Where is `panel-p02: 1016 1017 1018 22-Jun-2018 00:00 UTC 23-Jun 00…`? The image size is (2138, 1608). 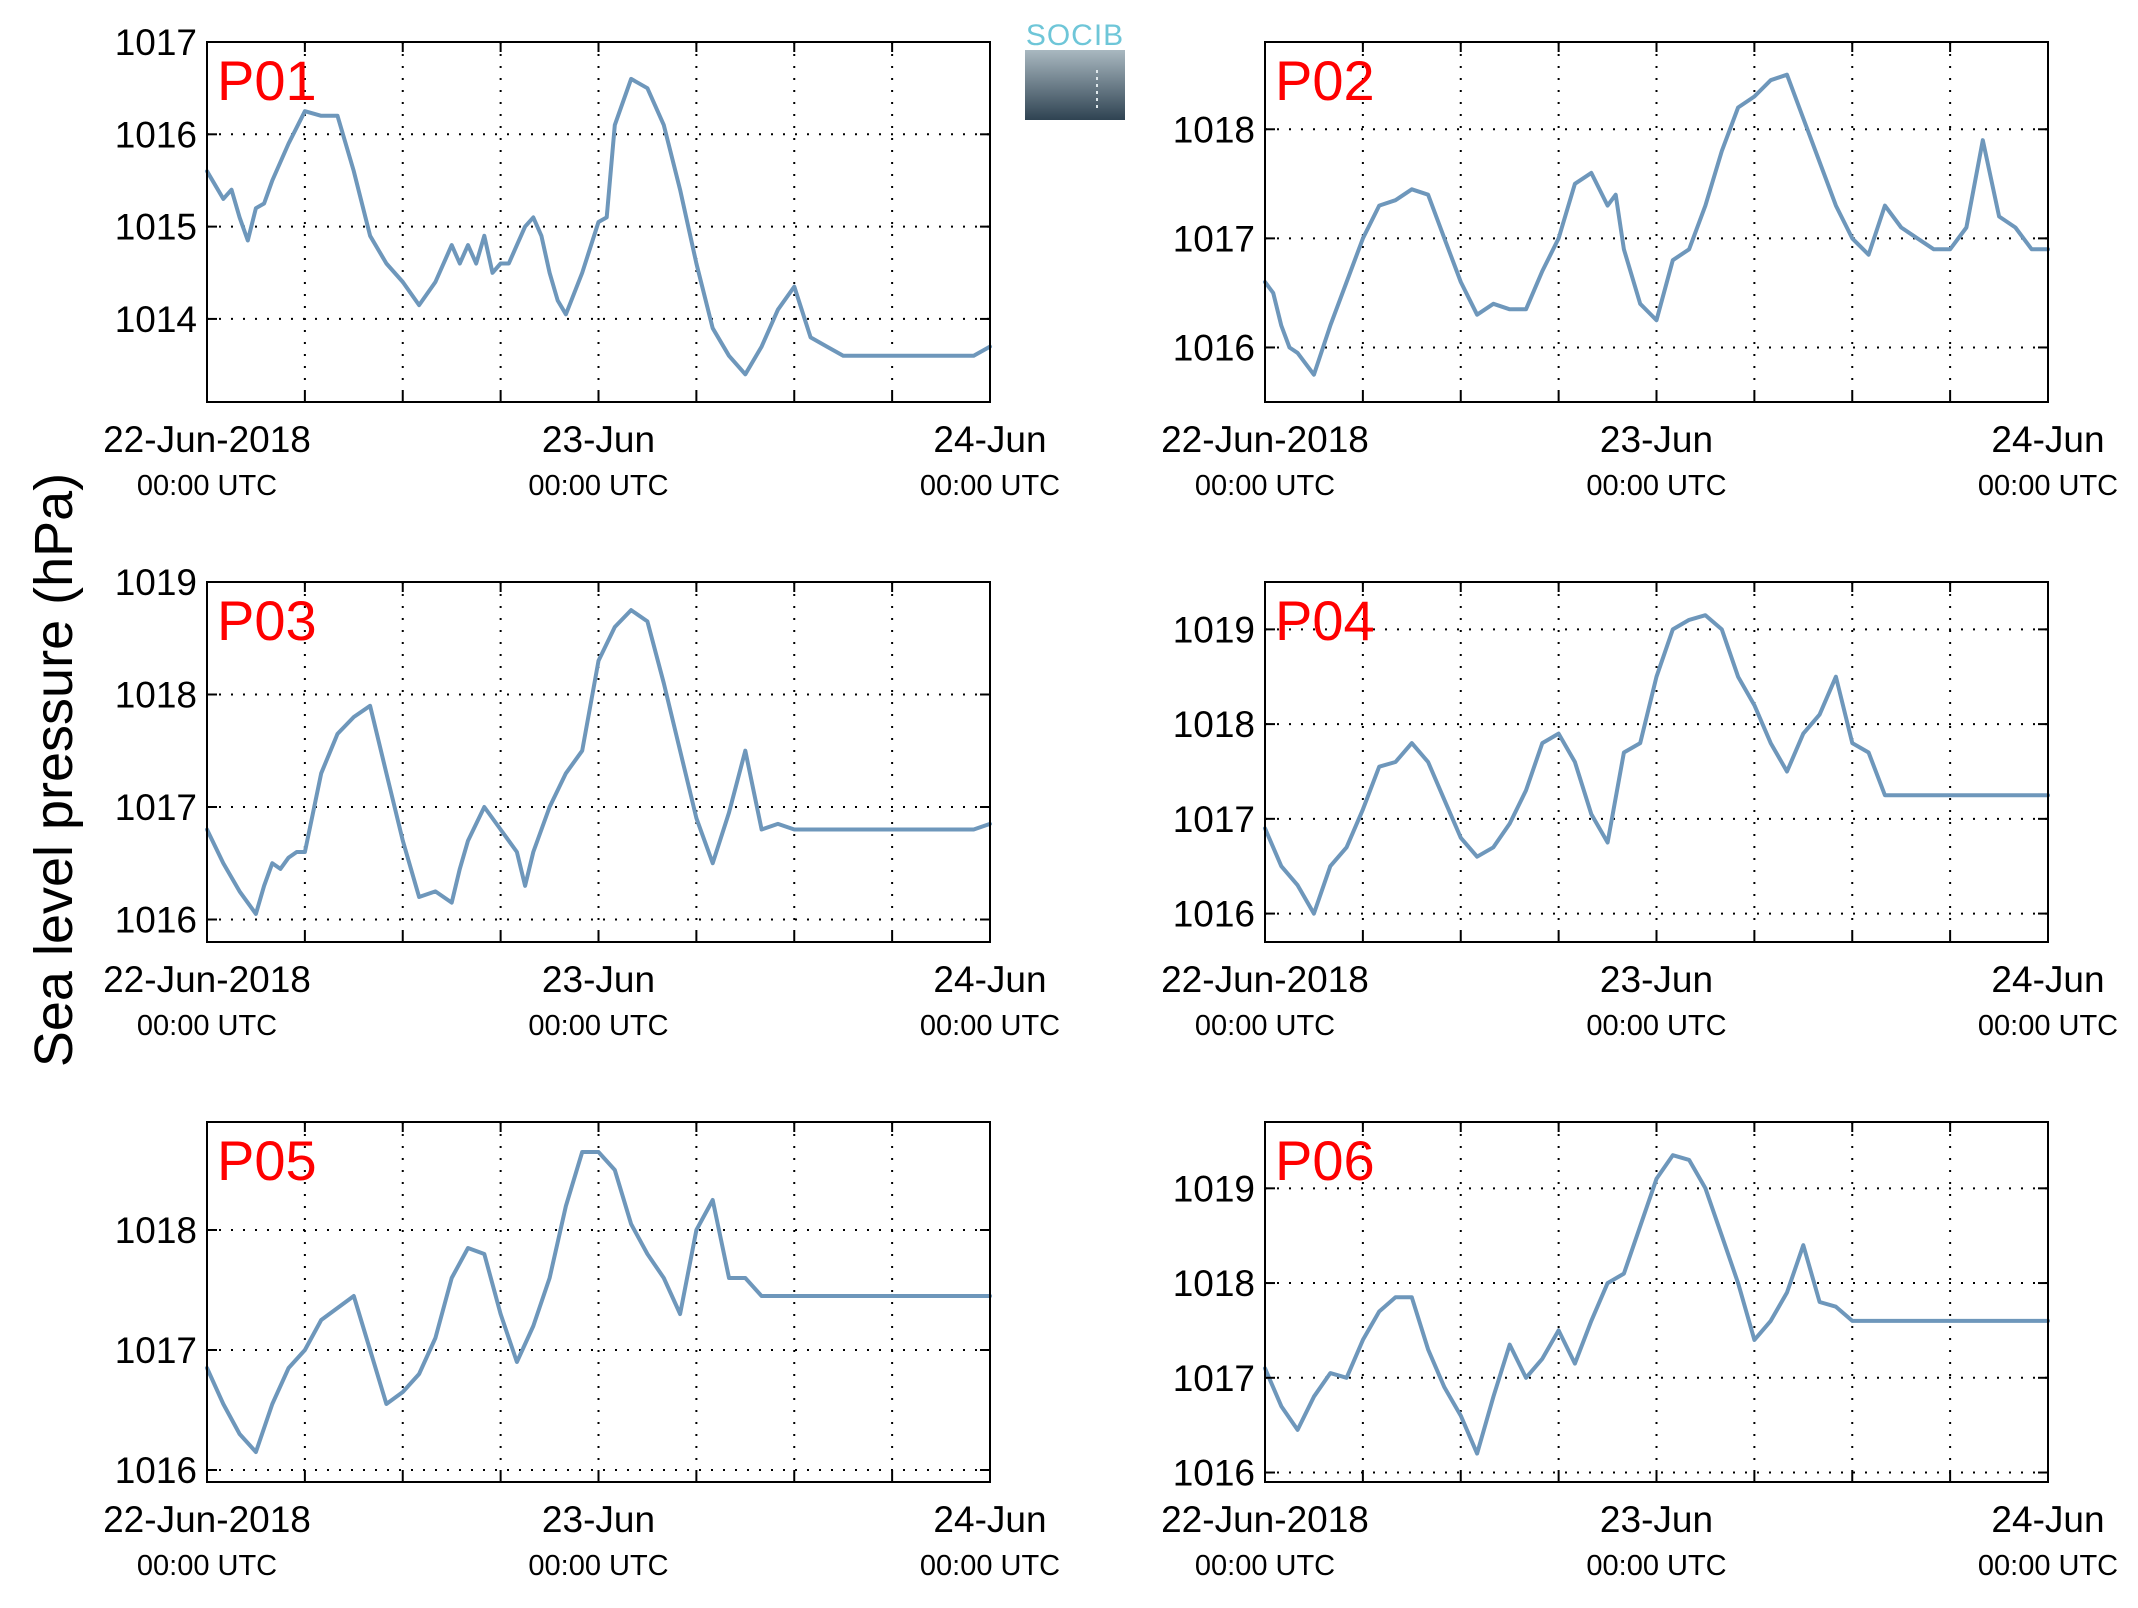
panel-p02: 1016 1017 1018 22-Jun-2018 00:00 UTC 23-Jun 00… is located at coordinates (1639, 271).